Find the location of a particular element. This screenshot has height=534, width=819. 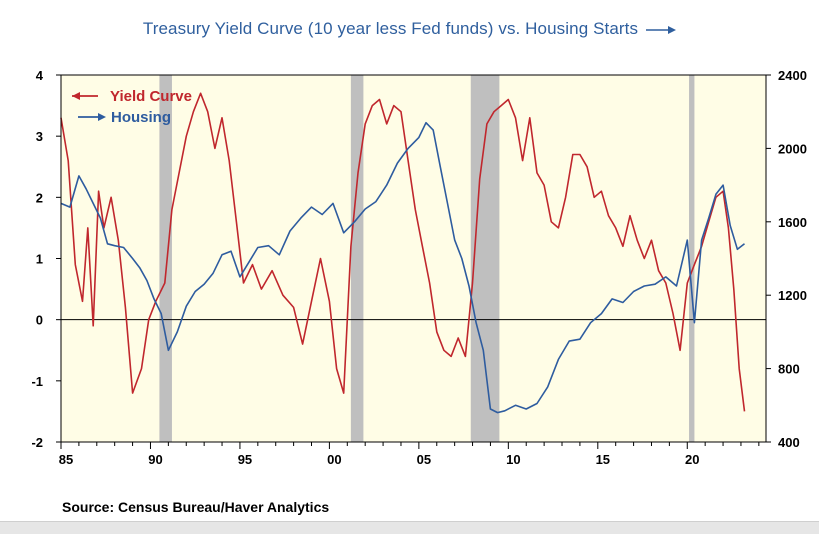

status-strip is located at coordinates (409, 527).